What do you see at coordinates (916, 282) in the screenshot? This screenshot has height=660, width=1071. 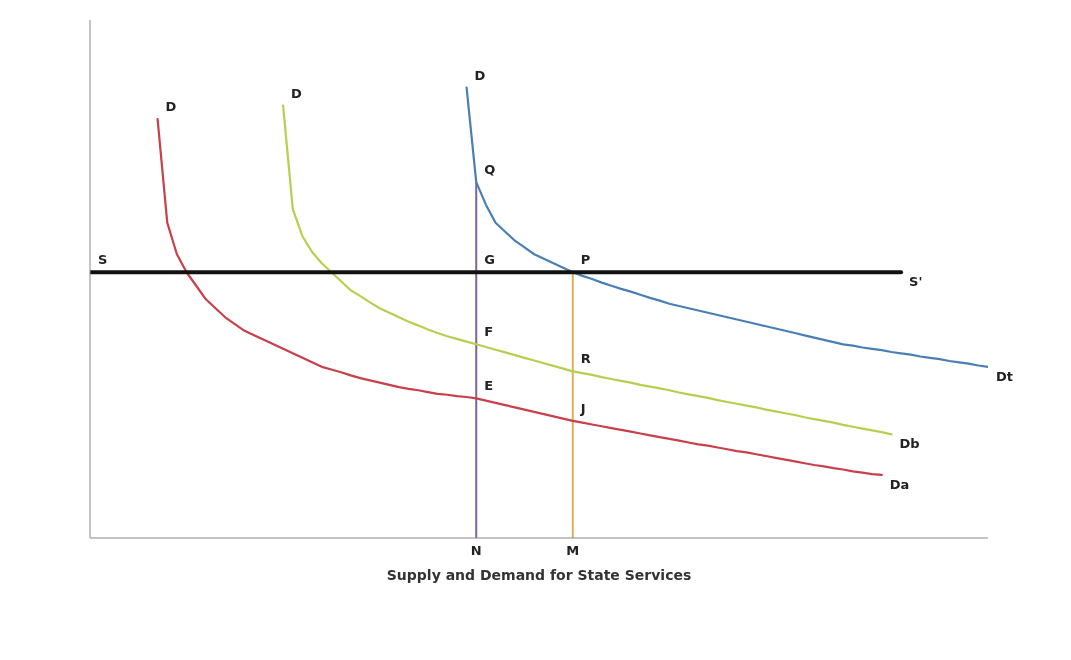 I see `series-label: S'` at bounding box center [916, 282].